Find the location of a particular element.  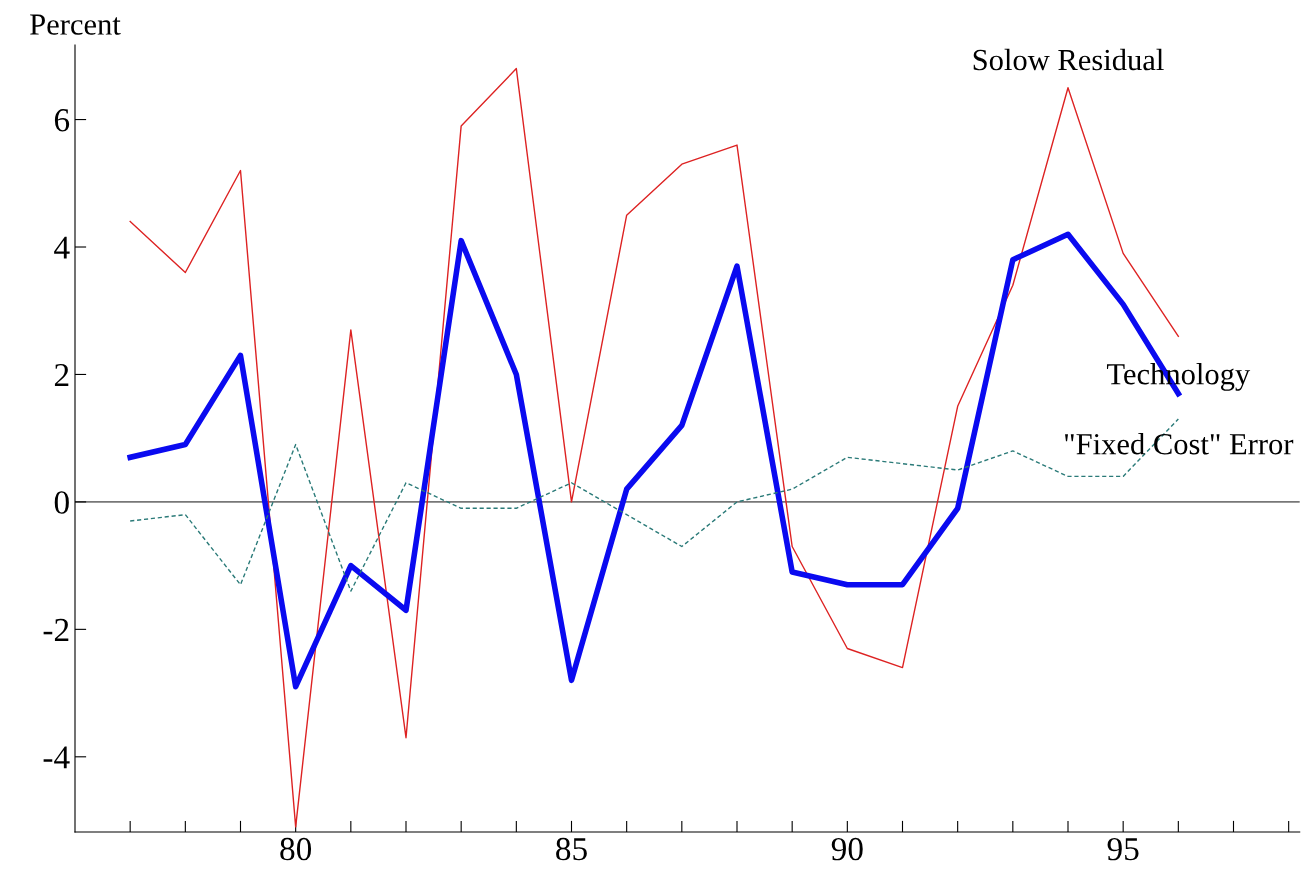

y-tick-label: 6 is located at coordinates (62, 120).